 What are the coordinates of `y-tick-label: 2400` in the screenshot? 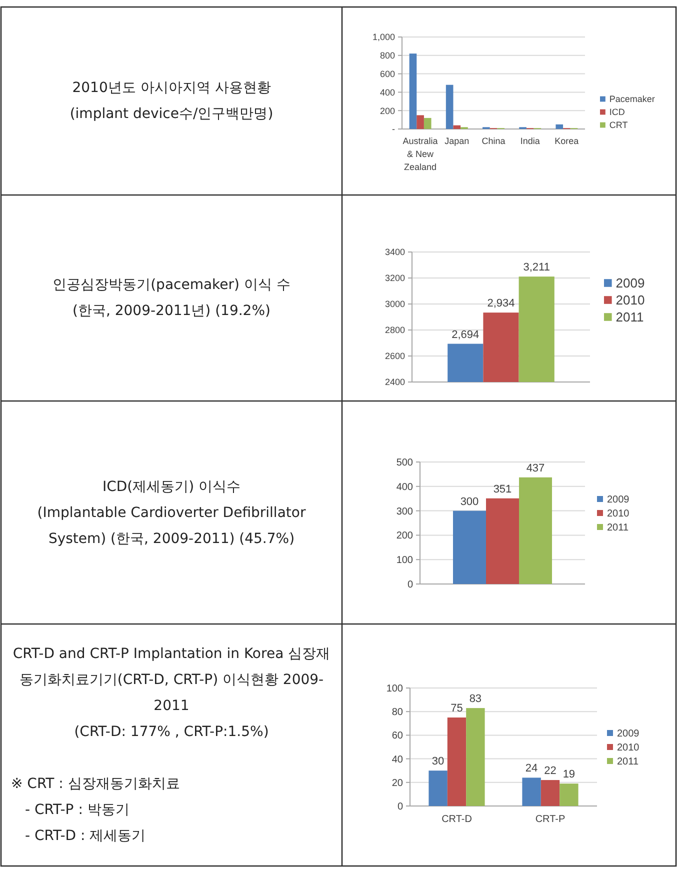 It's located at (394, 382).